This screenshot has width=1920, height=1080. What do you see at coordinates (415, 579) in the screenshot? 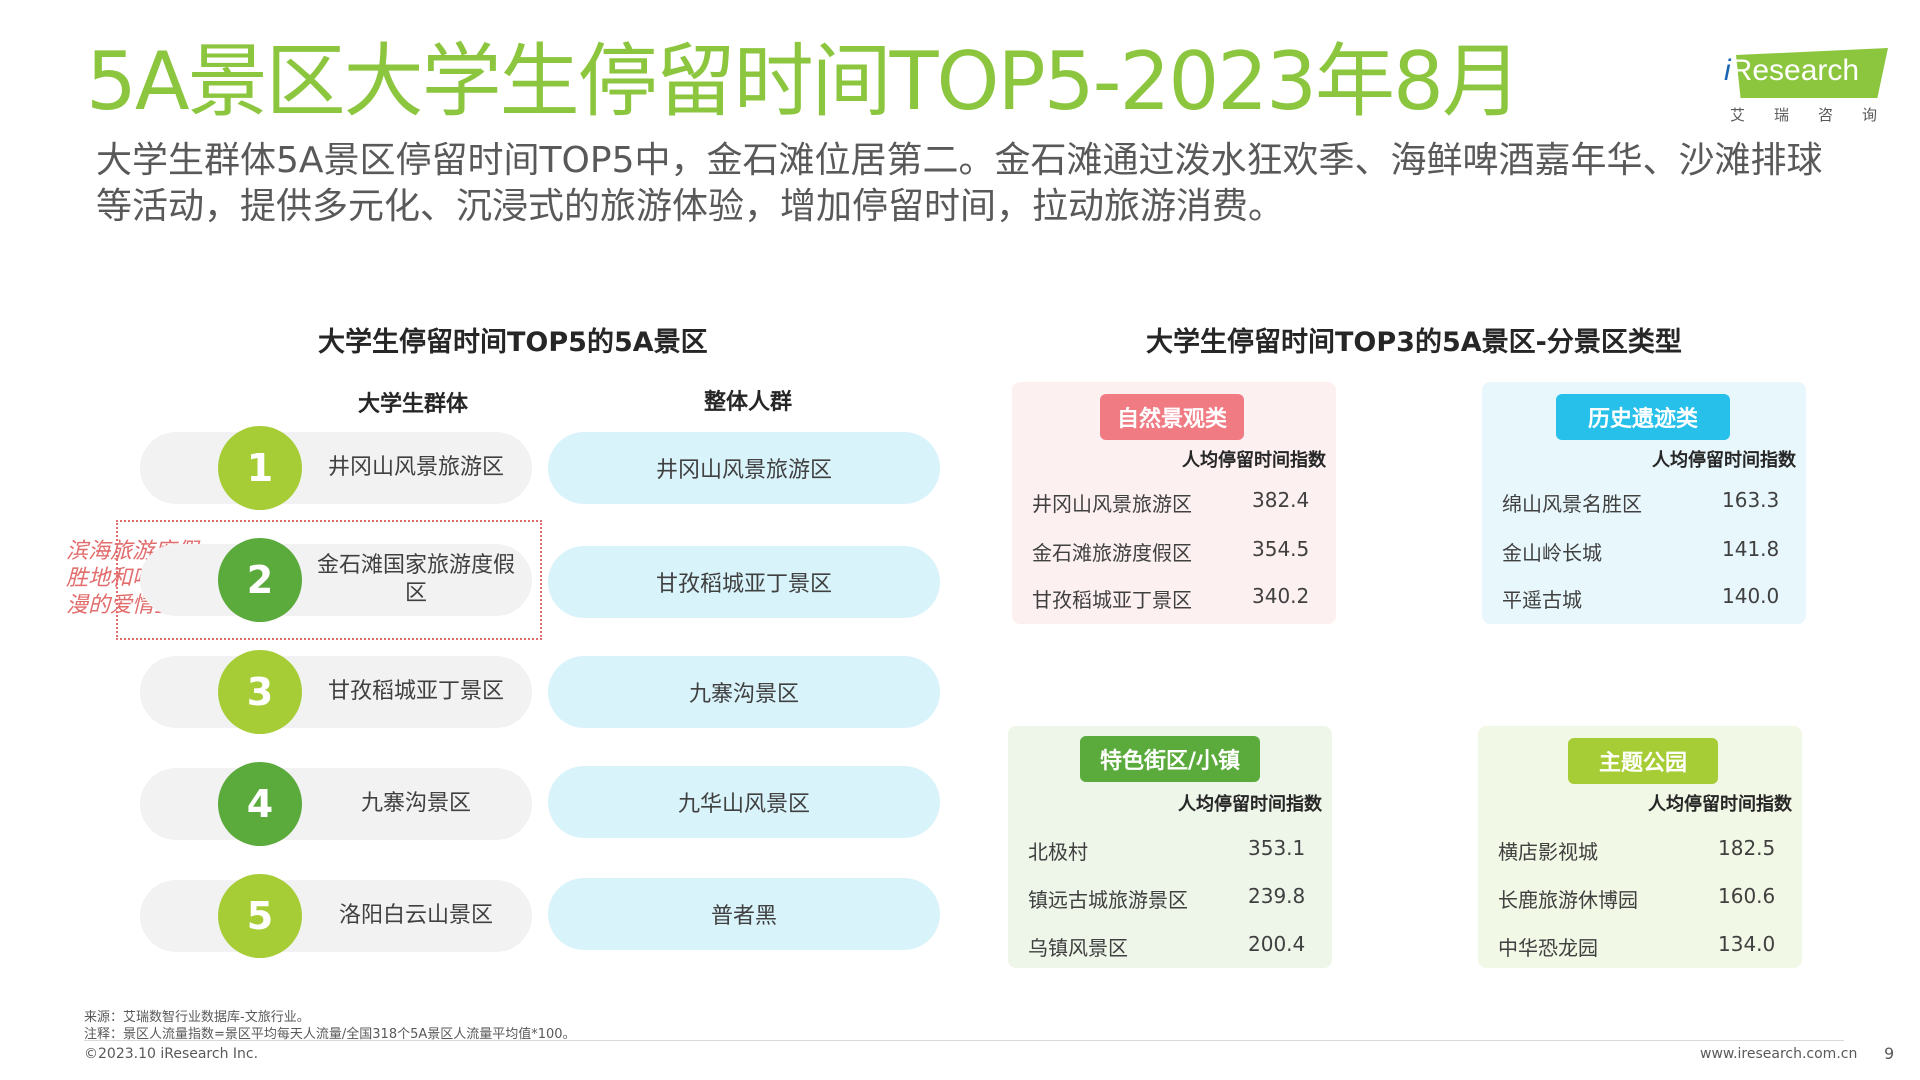
I see `student-scenic-name: 金石滩国家旅游度假区` at bounding box center [415, 579].